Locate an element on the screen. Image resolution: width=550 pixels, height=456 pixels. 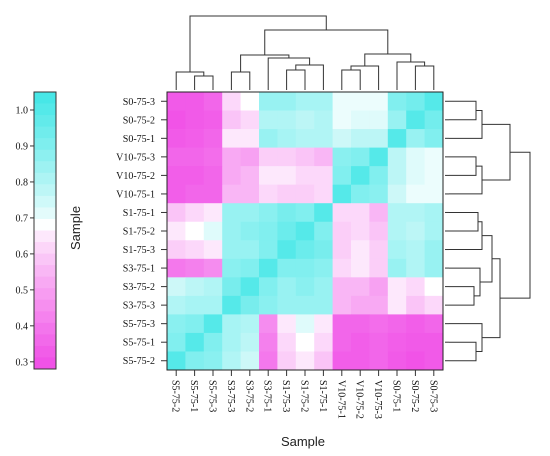
row-label: S0-75-2 is located at coordinates (139, 120).